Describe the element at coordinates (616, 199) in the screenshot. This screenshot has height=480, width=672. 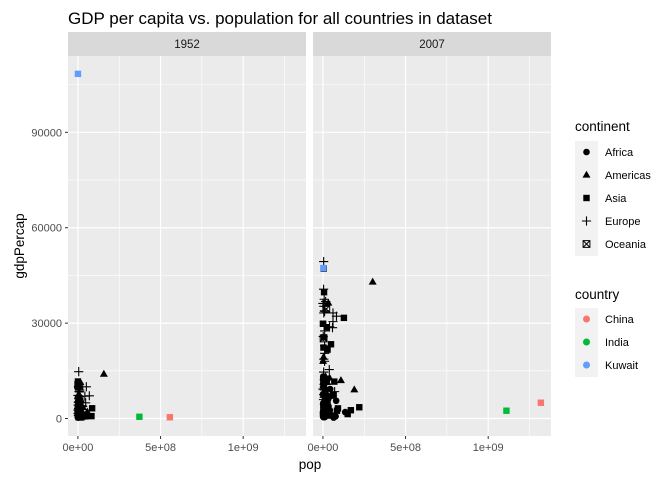
I see `legend-label-asia: Asia` at that location.